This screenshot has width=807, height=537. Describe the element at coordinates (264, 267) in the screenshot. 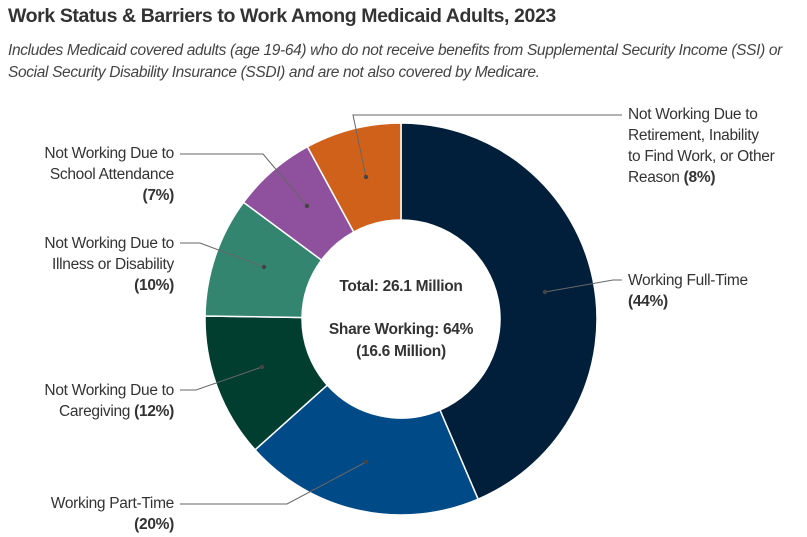

I see `leader-dot-illness` at that location.